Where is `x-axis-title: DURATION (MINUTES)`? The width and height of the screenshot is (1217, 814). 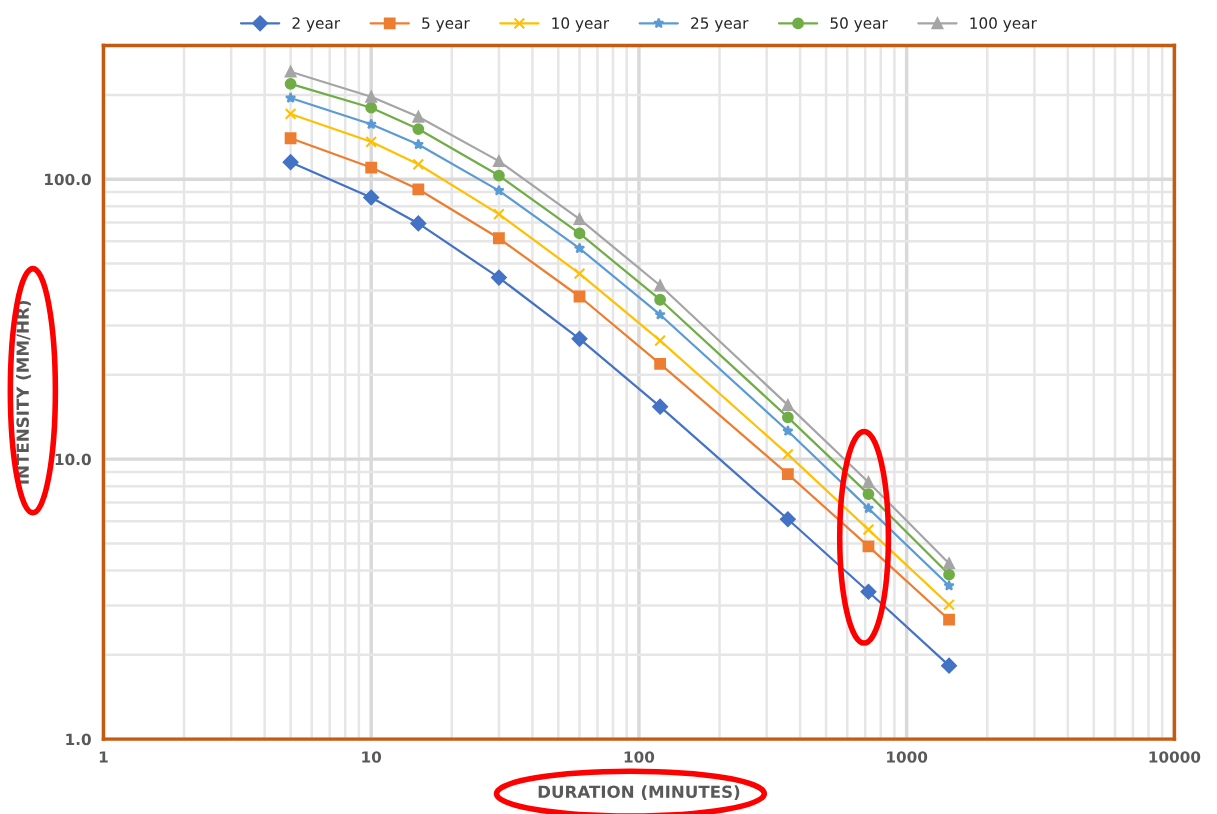 x-axis-title: DURATION (MINUTES) is located at coordinates (639, 793).